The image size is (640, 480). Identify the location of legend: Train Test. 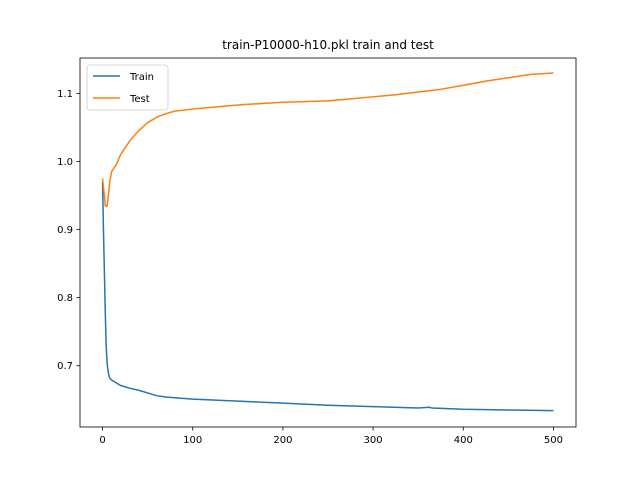
(127, 87).